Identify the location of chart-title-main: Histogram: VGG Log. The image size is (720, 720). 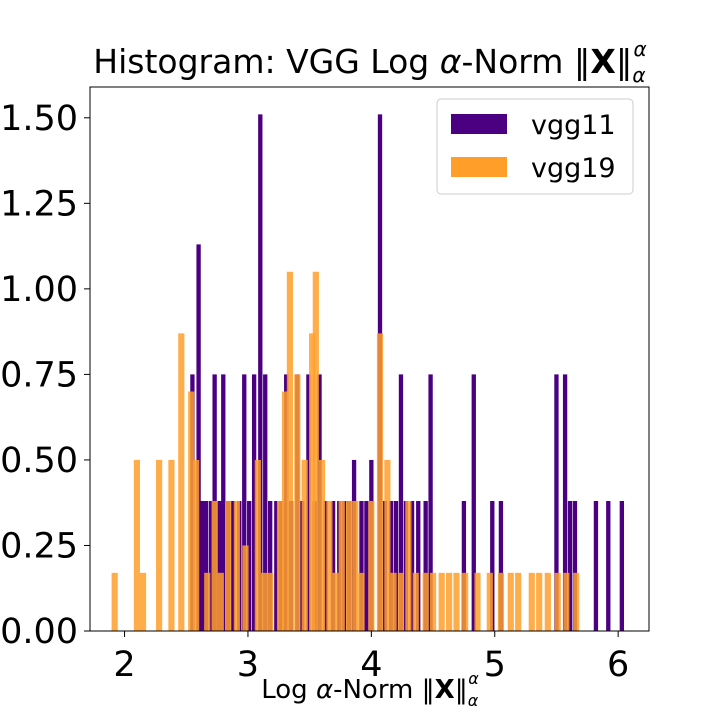
(266, 61).